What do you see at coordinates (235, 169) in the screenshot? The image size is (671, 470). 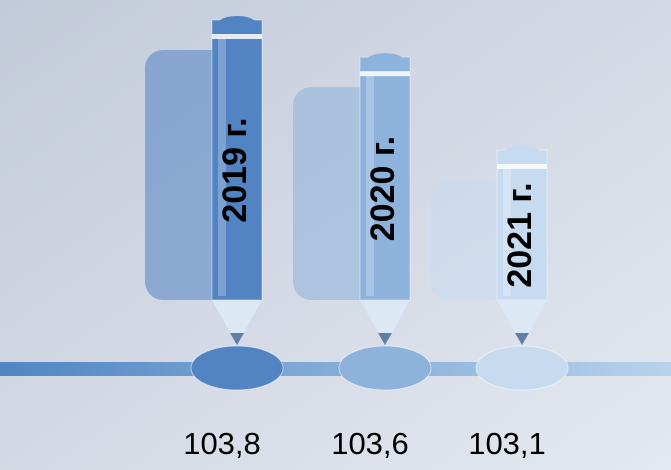 I see `category-label: 2019 г.` at bounding box center [235, 169].